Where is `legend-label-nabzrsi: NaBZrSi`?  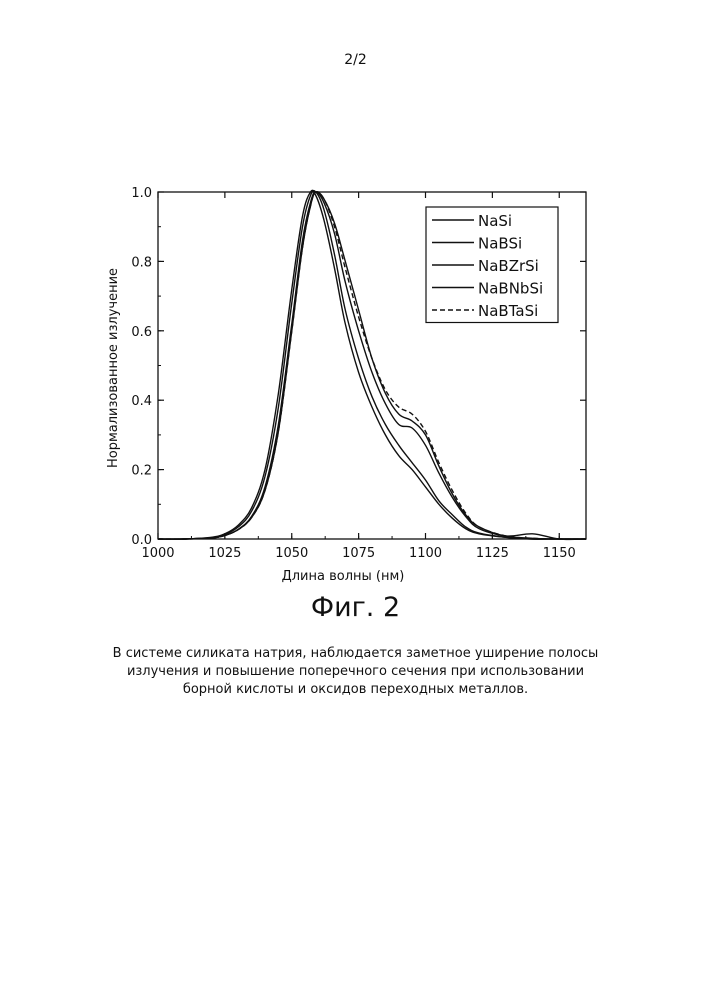
legend-label-nabzrsi: NaBZrSi is located at coordinates (508, 266).